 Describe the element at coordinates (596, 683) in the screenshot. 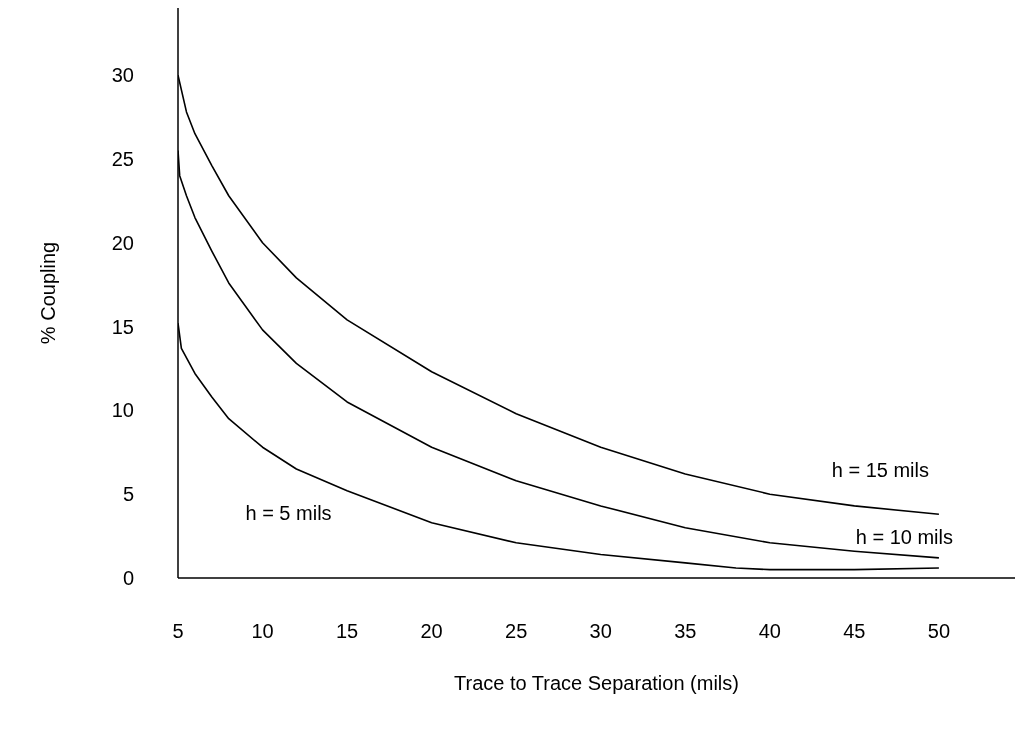

I see `x-axis-title: Trace to Trace Separation (mils)` at that location.